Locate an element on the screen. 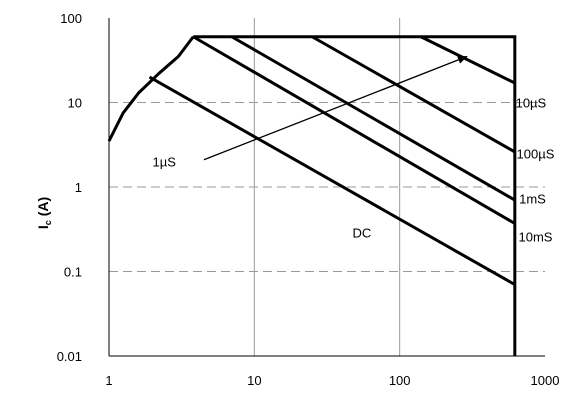 The height and width of the screenshot is (405, 581). y-tick-label: 1 is located at coordinates (78, 187).